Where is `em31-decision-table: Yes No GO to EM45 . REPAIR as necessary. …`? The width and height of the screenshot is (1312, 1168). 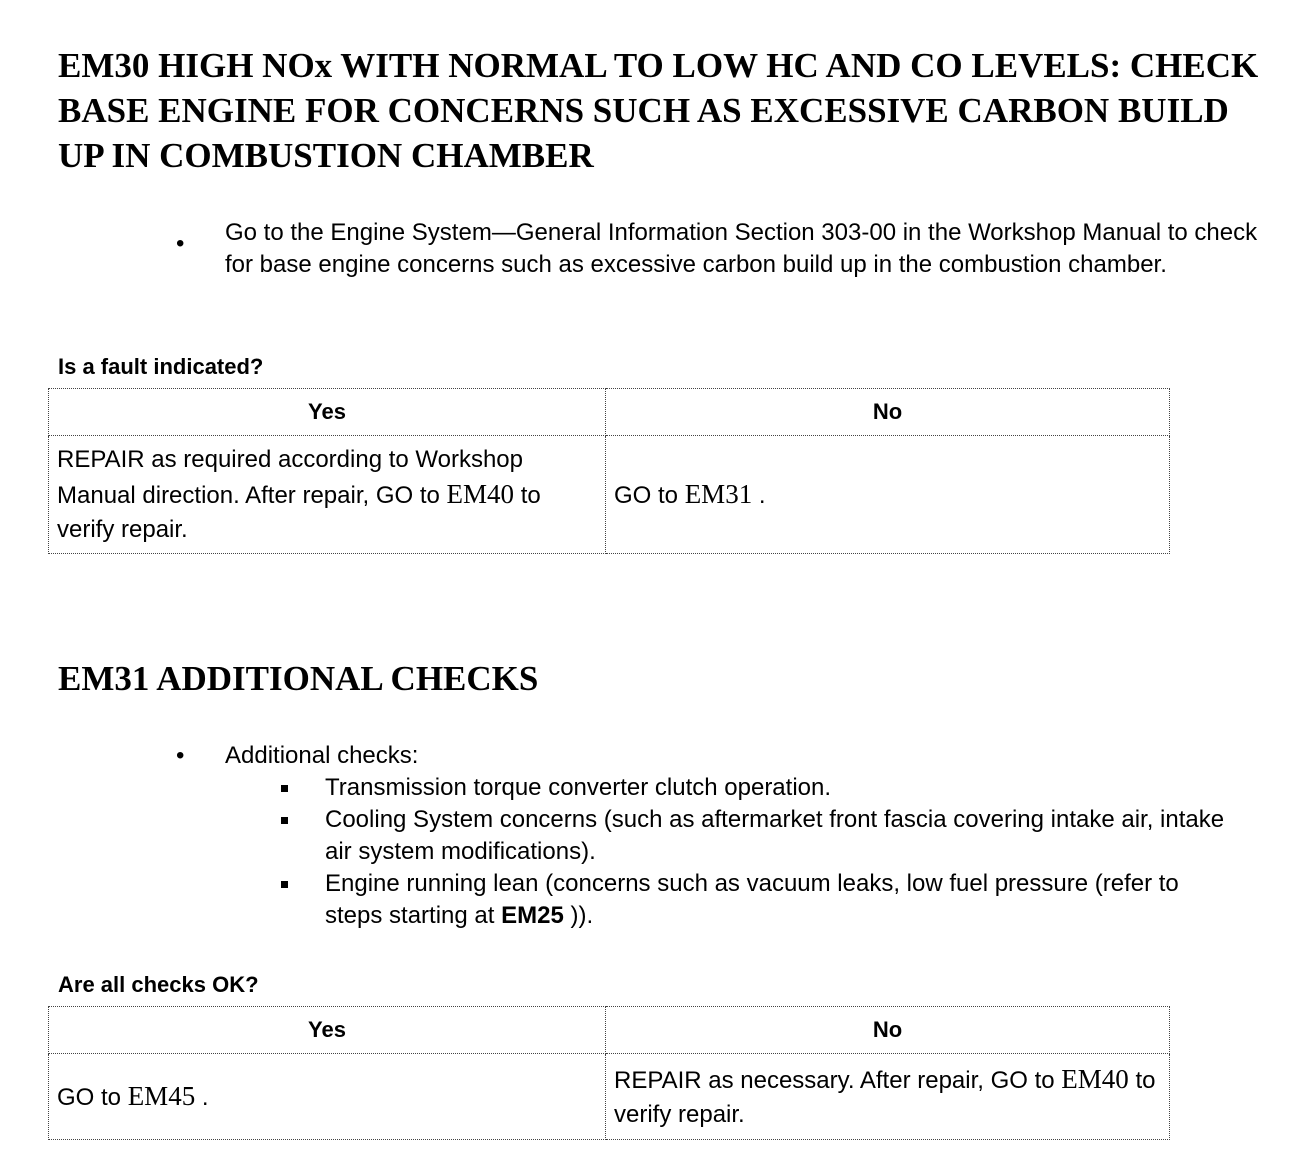 em31-decision-table: Yes No GO to EM45 . REPAIR as necessary. … is located at coordinates (609, 1073).